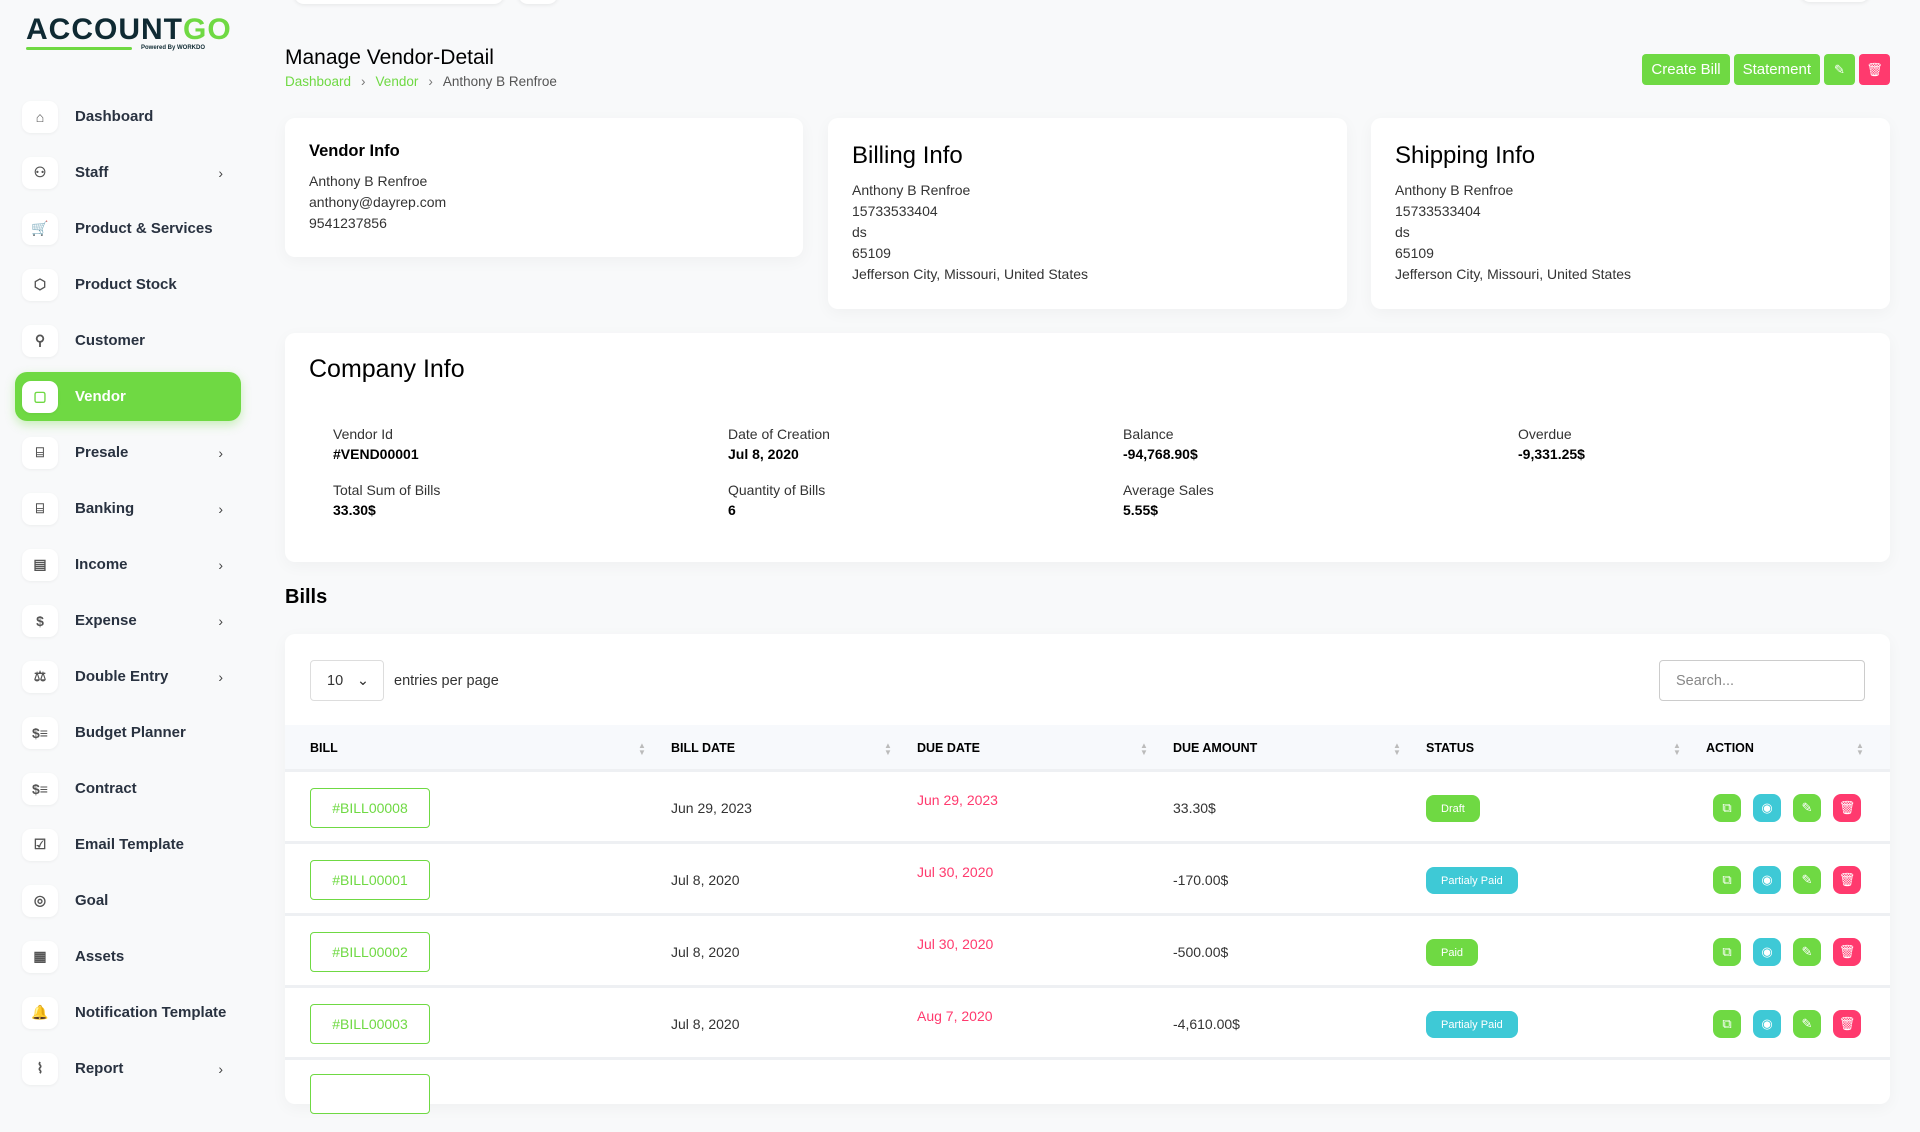 The width and height of the screenshot is (1920, 1132). I want to click on sidebar-item-presale: ⌸ Presale ›, so click(128, 452).